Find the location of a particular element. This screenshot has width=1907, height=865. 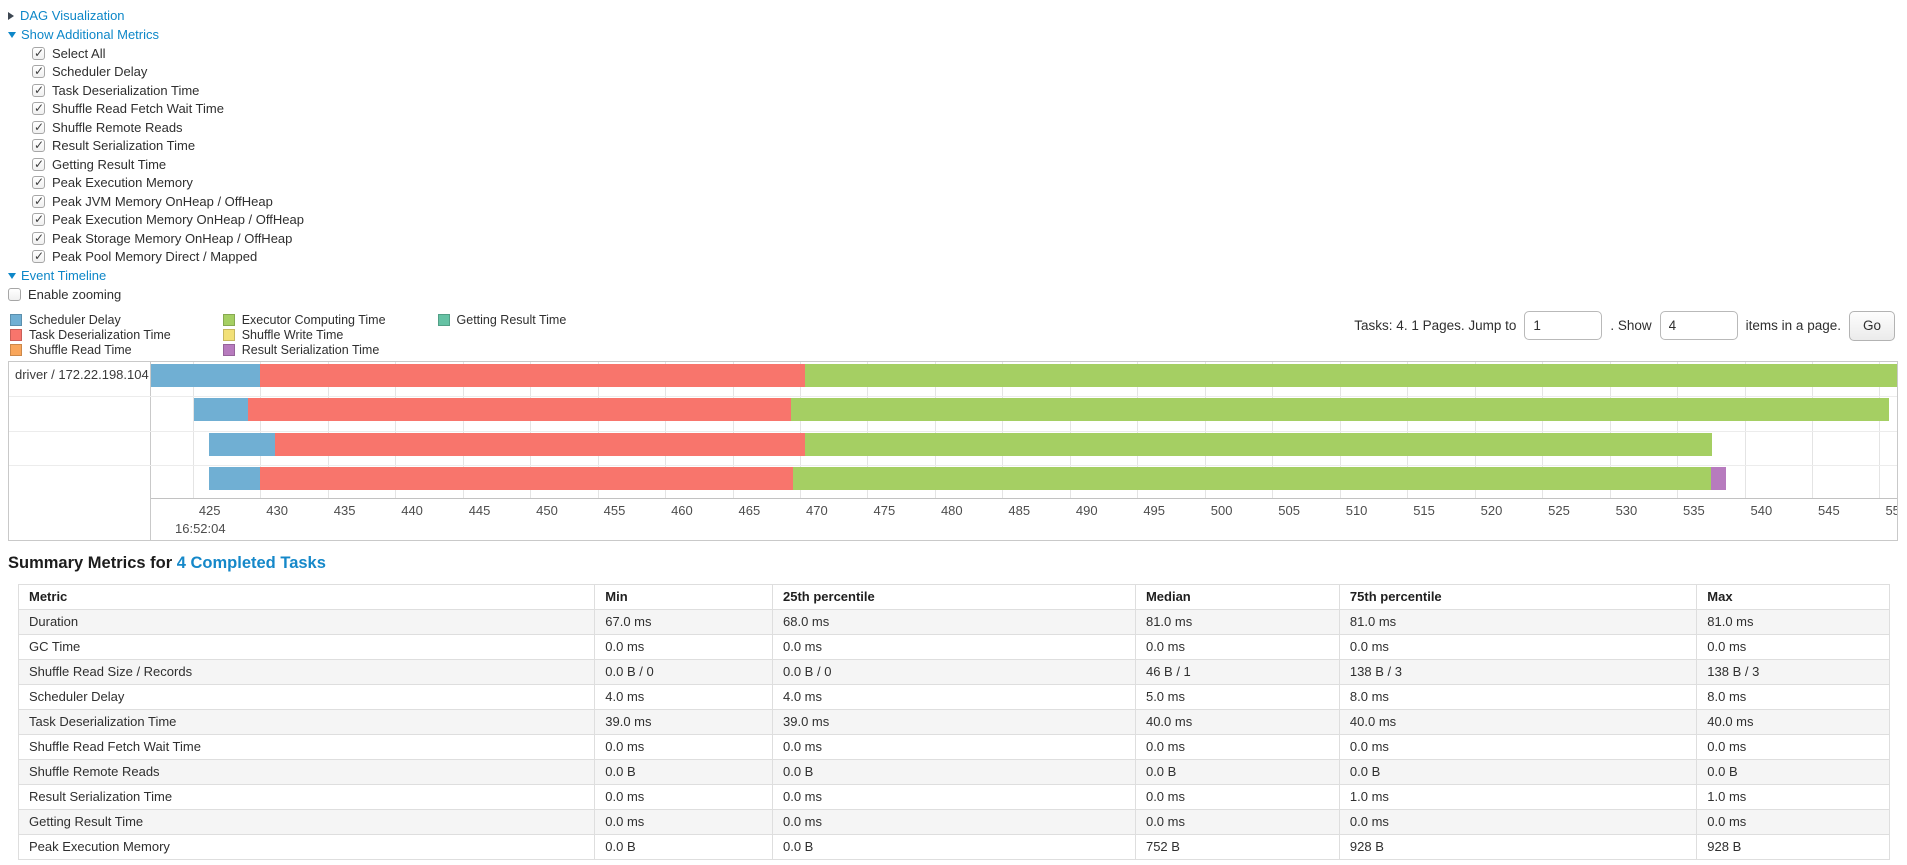

dag-visualization-link: DAG Visualization is located at coordinates (72, 15).